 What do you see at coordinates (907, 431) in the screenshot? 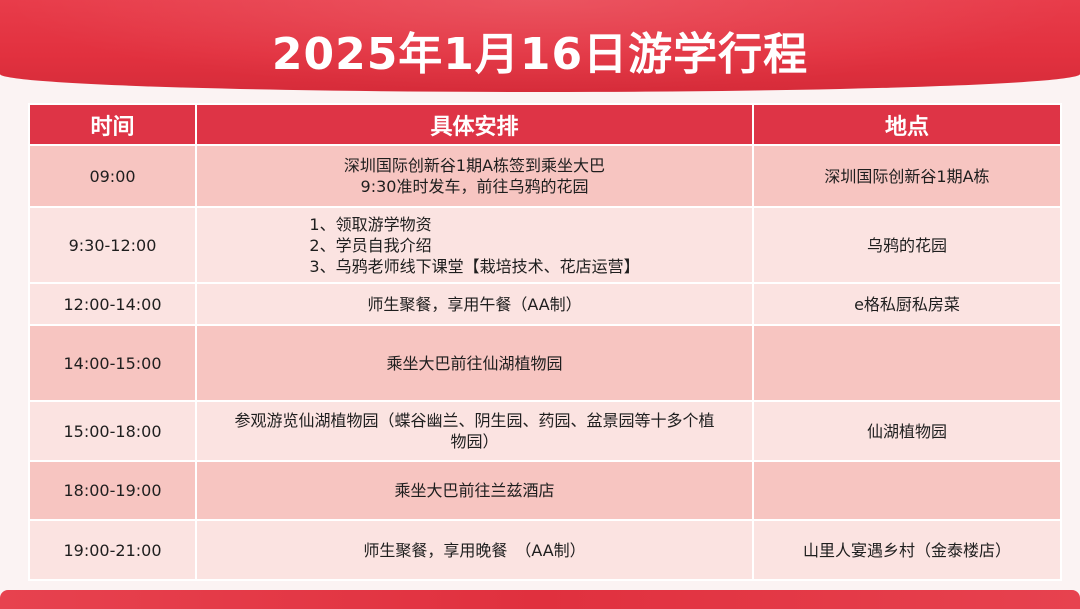
I see `location-cell: 仙湖植物园` at bounding box center [907, 431].